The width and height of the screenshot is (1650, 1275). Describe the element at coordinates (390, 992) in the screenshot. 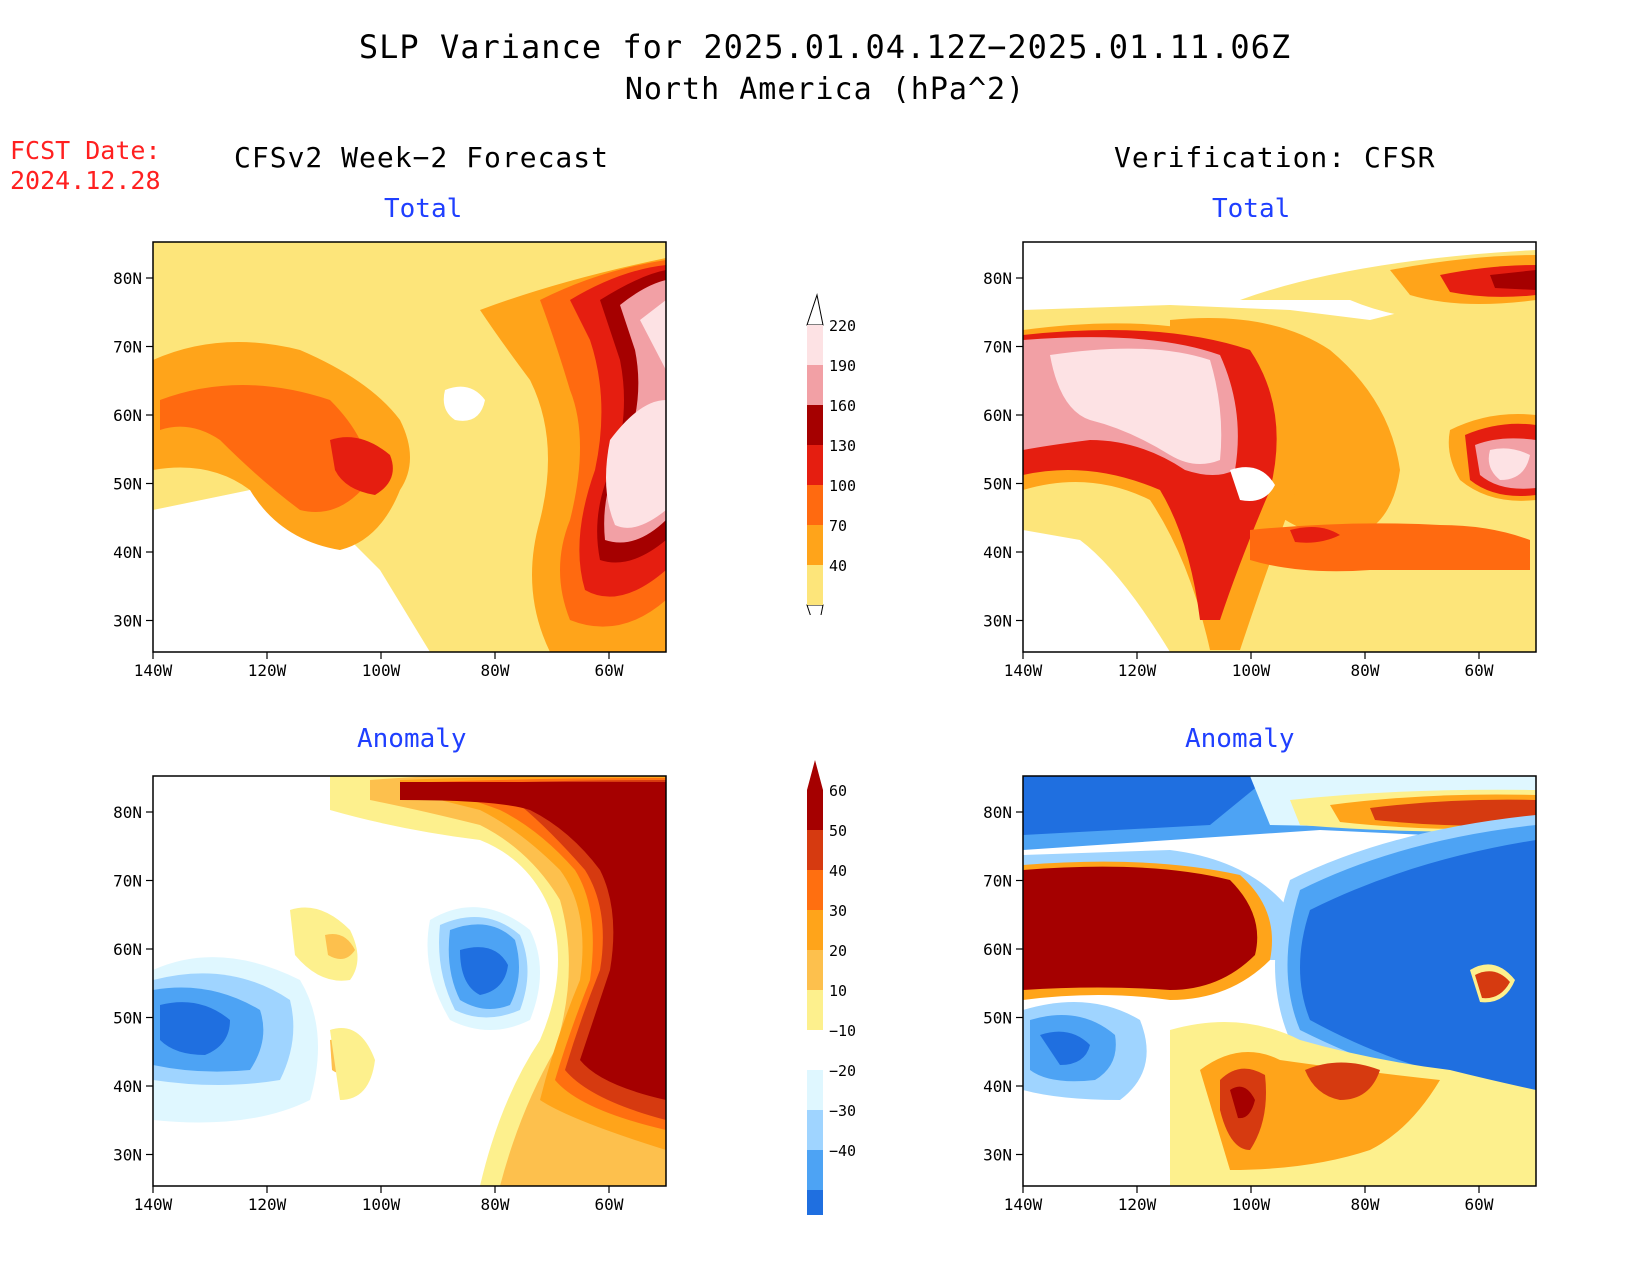

I see `map-forecast-anomaly: 80N 70N 60N 50N 40N 30N 140W 120W 100W 80W 60W` at that location.